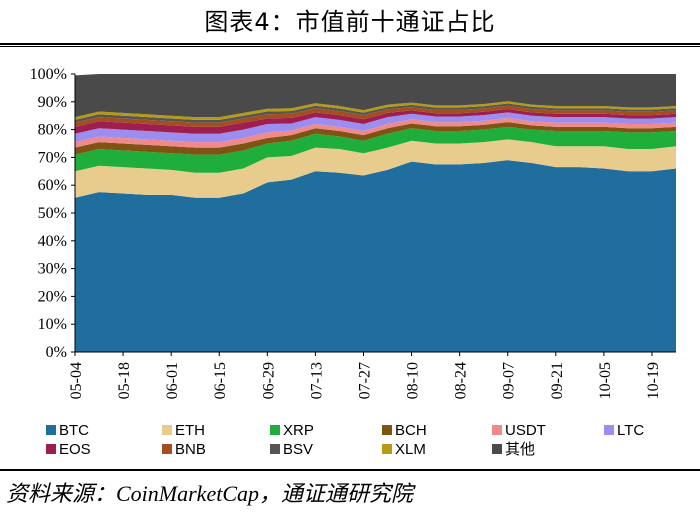  I want to click on legend-label-BTC: BTC, so click(74, 430).